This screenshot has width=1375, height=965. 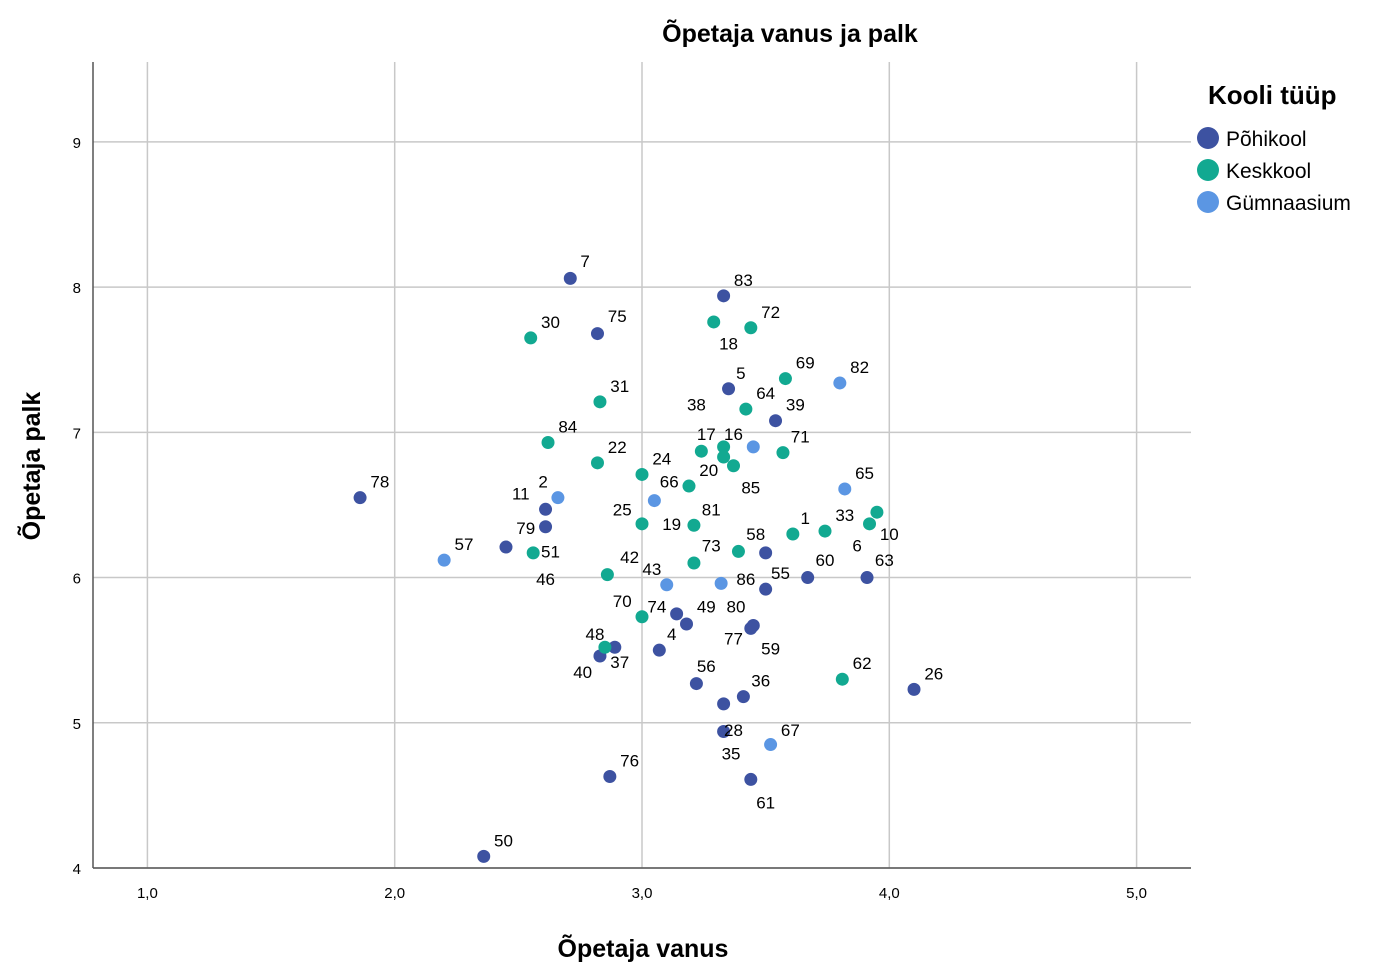 I want to click on point-label: 86, so click(x=745, y=579).